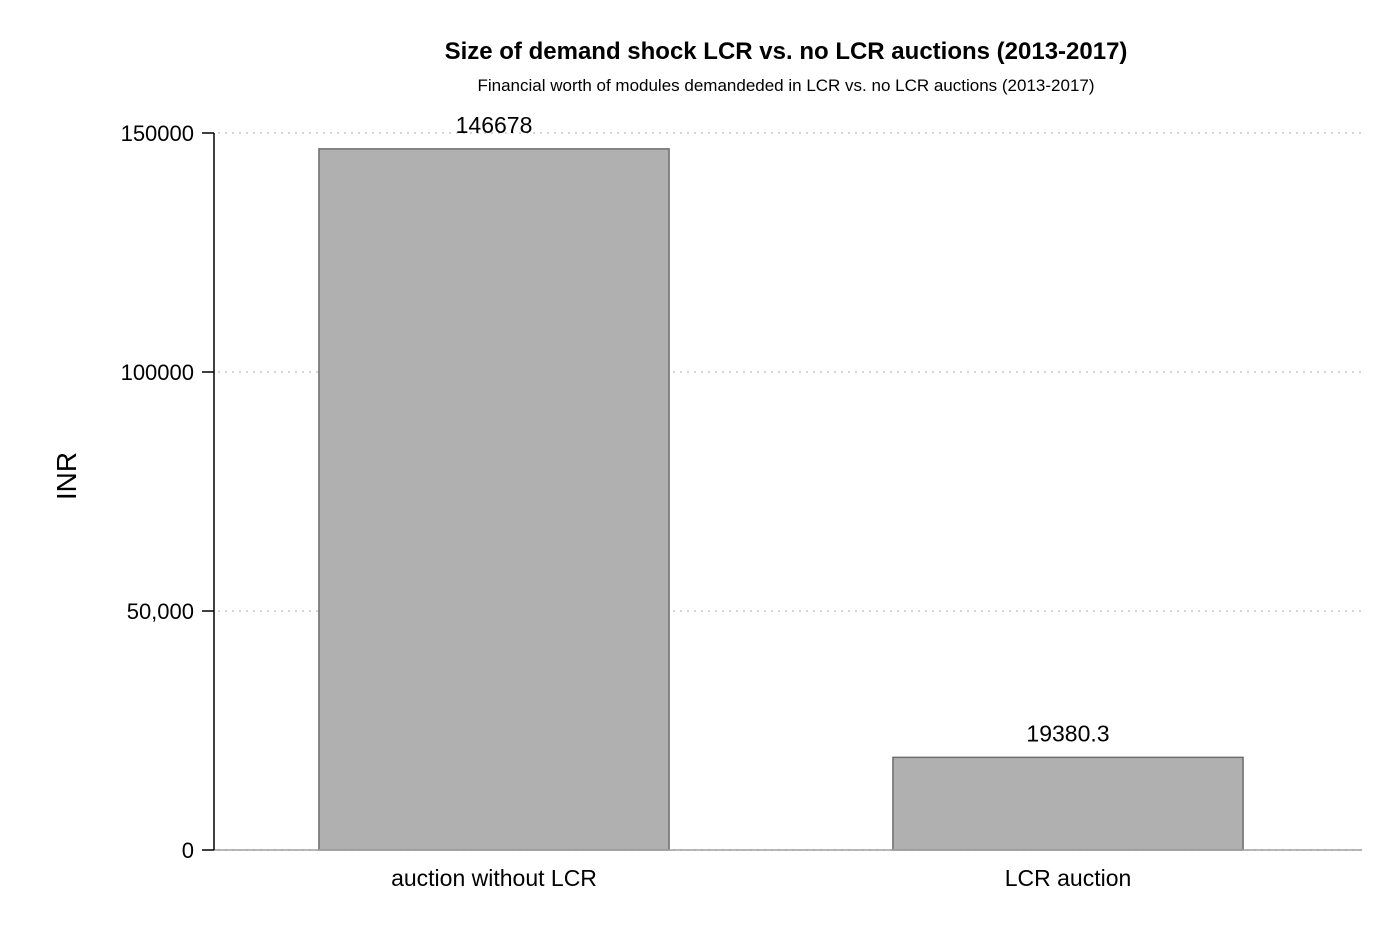 This screenshot has height=933, width=1392. Describe the element at coordinates (66, 476) in the screenshot. I see `y-axis-label: INR` at that location.